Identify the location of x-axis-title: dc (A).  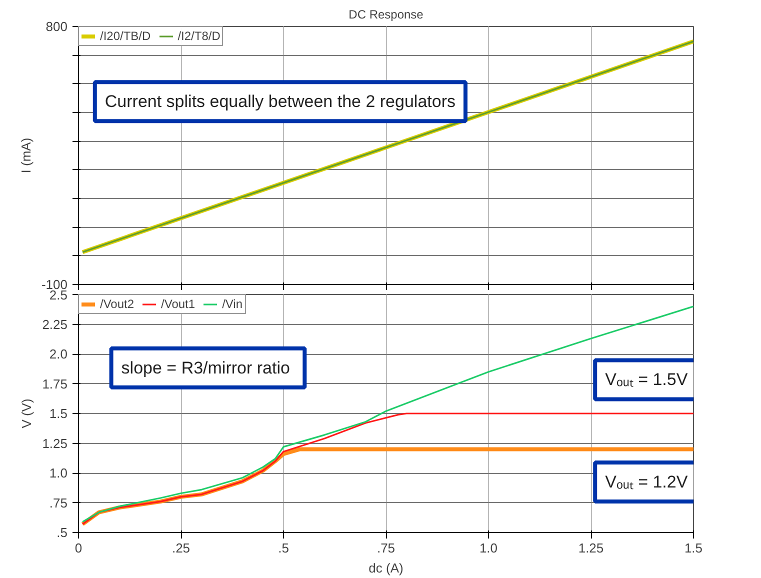
(386, 568).